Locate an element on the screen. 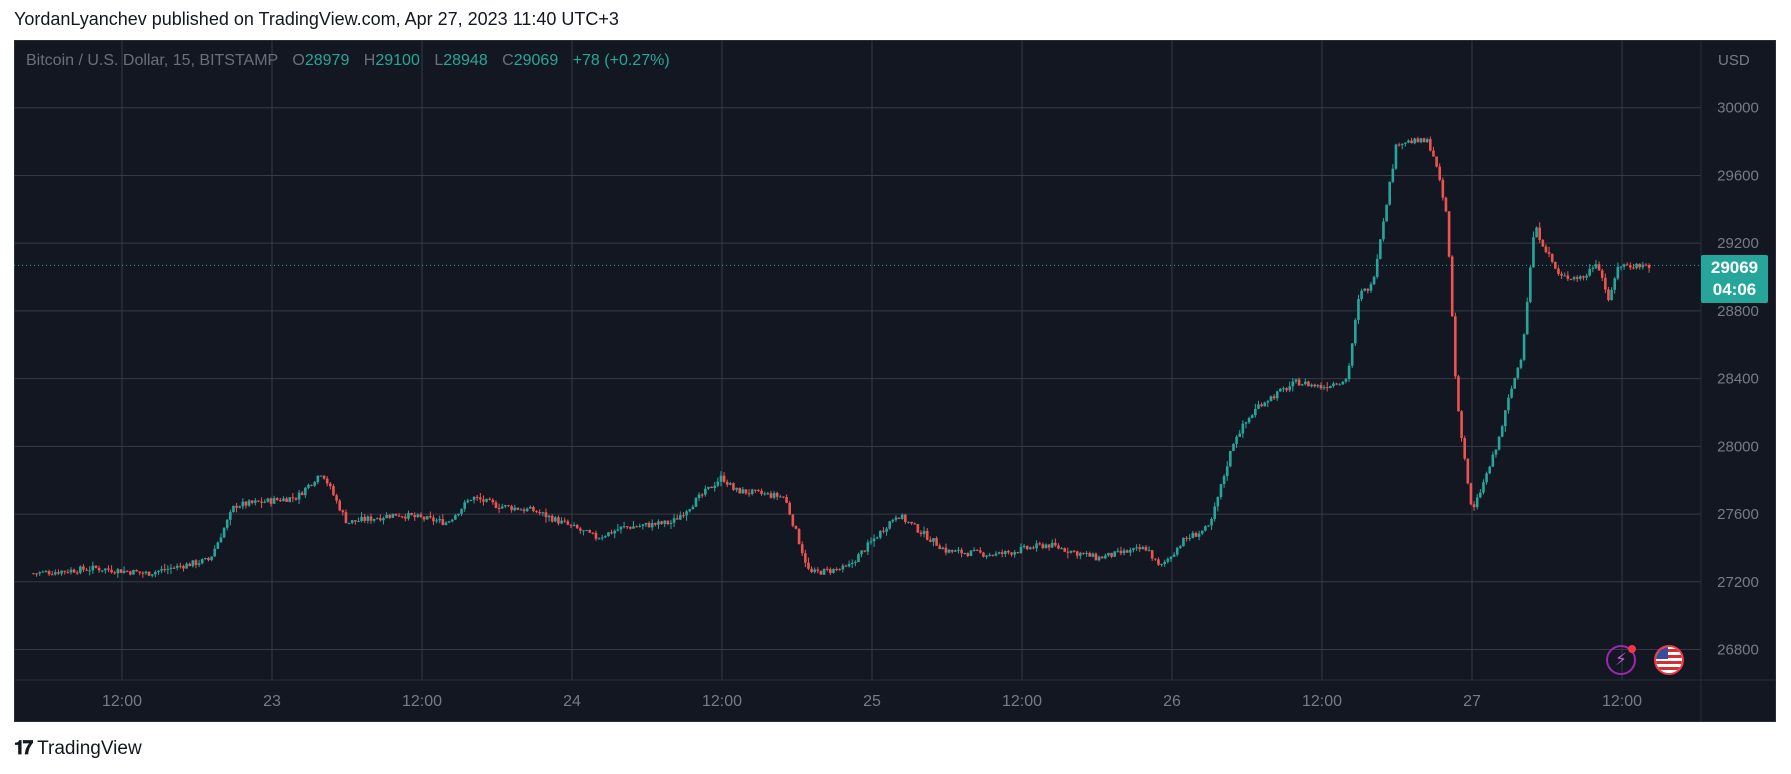 The image size is (1791, 774). tradingview-logo: 𝟏𝟕 TradingView is located at coordinates (78, 749).